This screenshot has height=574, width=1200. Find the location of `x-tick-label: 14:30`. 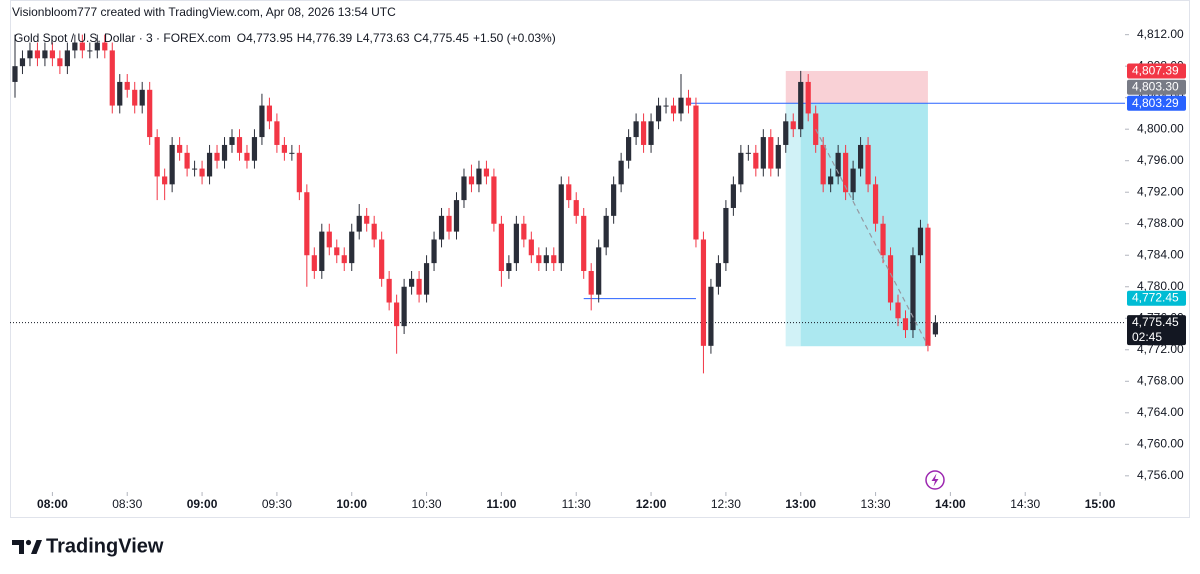

x-tick-label: 14:30 is located at coordinates (1025, 504).